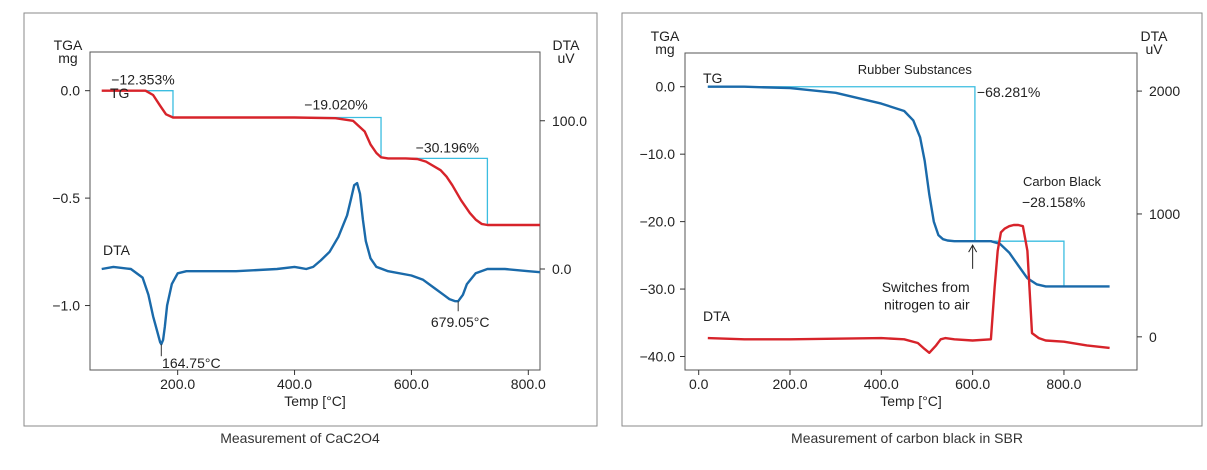 This screenshot has width=1207, height=470. Describe the element at coordinates (658, 222) in the screenshot. I see `y-left-tick-label: −20.0` at that location.